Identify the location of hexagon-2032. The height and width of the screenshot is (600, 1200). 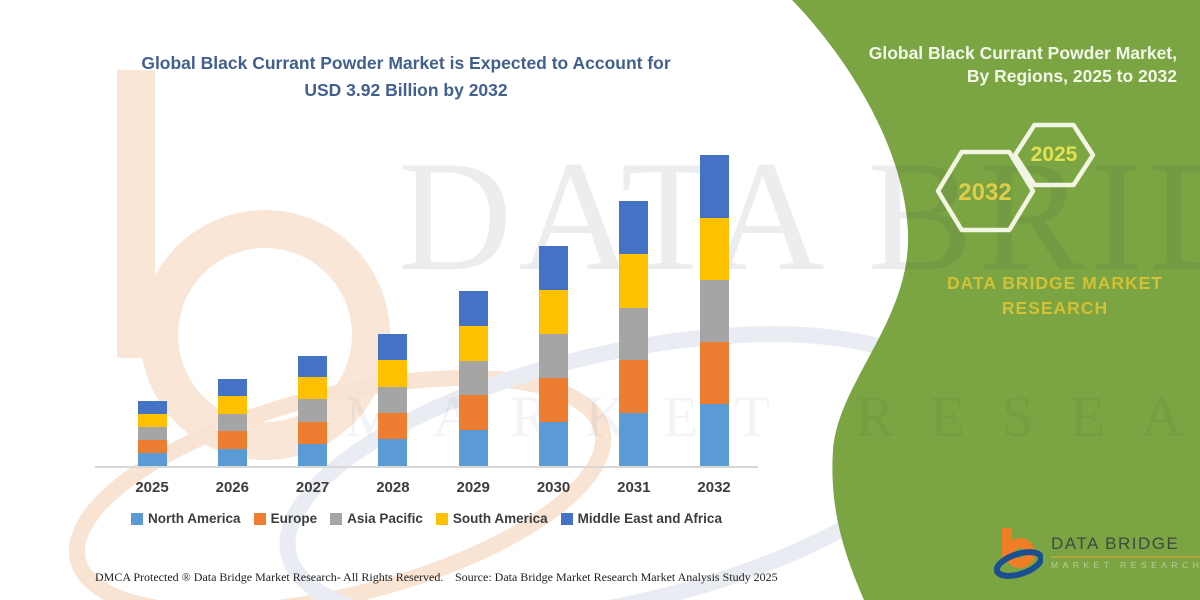
(985, 191).